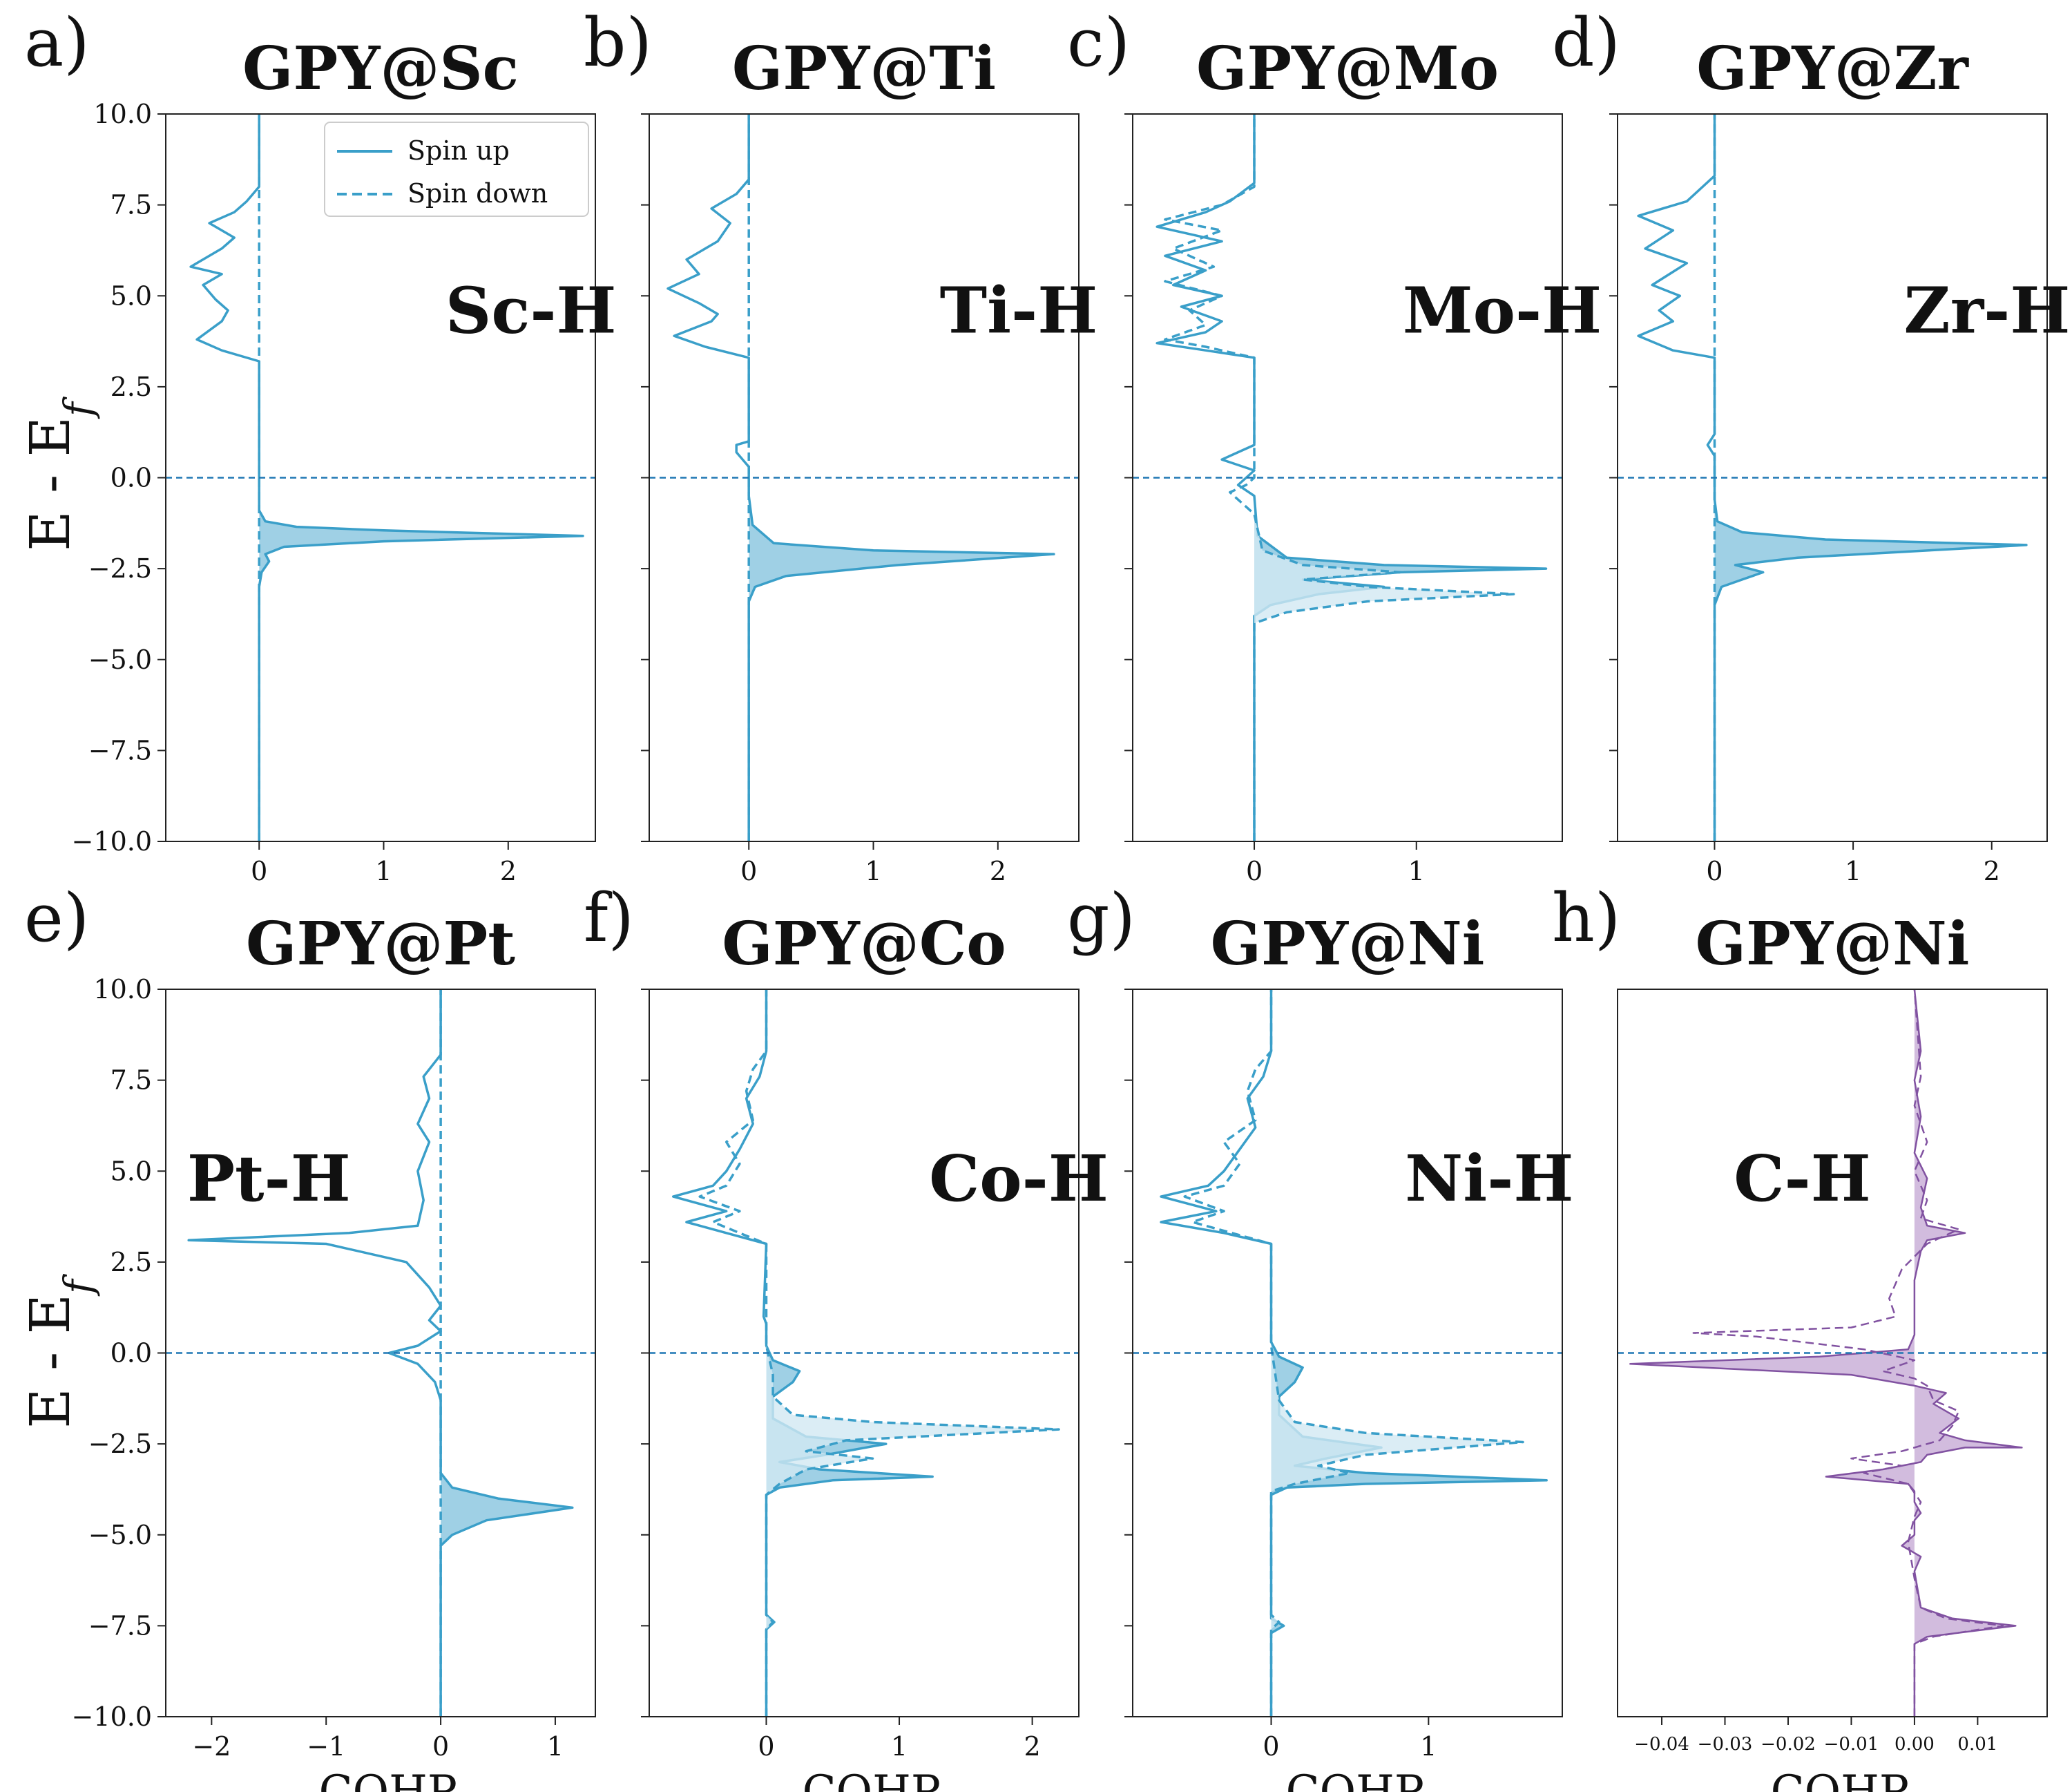 This screenshot has width=2072, height=1792. I want to click on bond-label: Pt-H, so click(269, 1178).